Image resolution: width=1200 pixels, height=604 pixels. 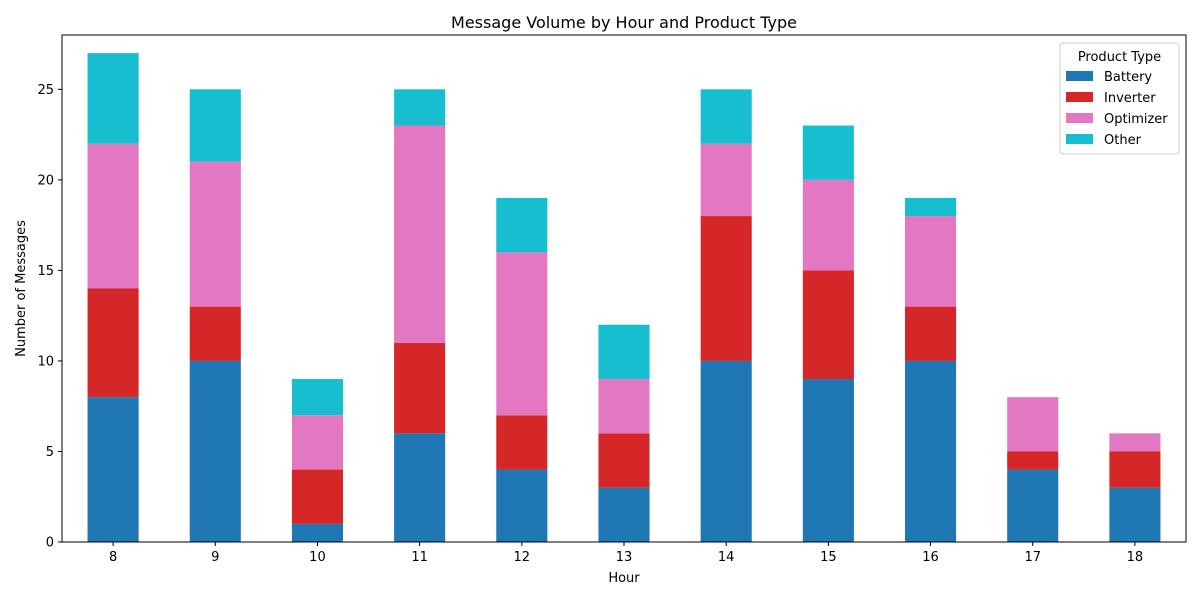 I want to click on y-axis: 0 5 10 15 20 25, so click(x=49, y=317).